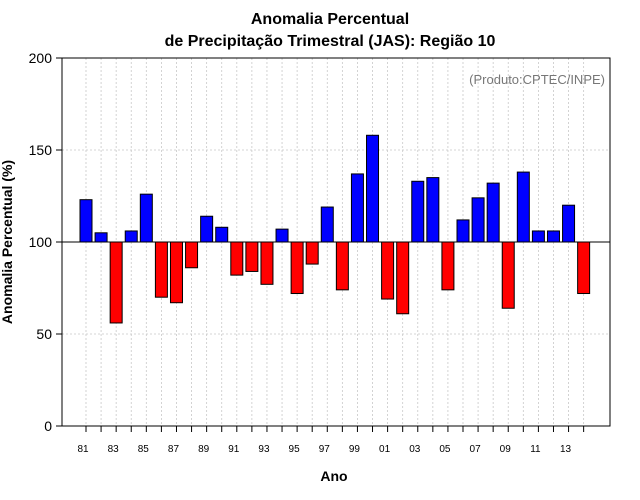 The image size is (640, 500). I want to click on y-axis-label: Anomalia Percentual (%), so click(7, 242).